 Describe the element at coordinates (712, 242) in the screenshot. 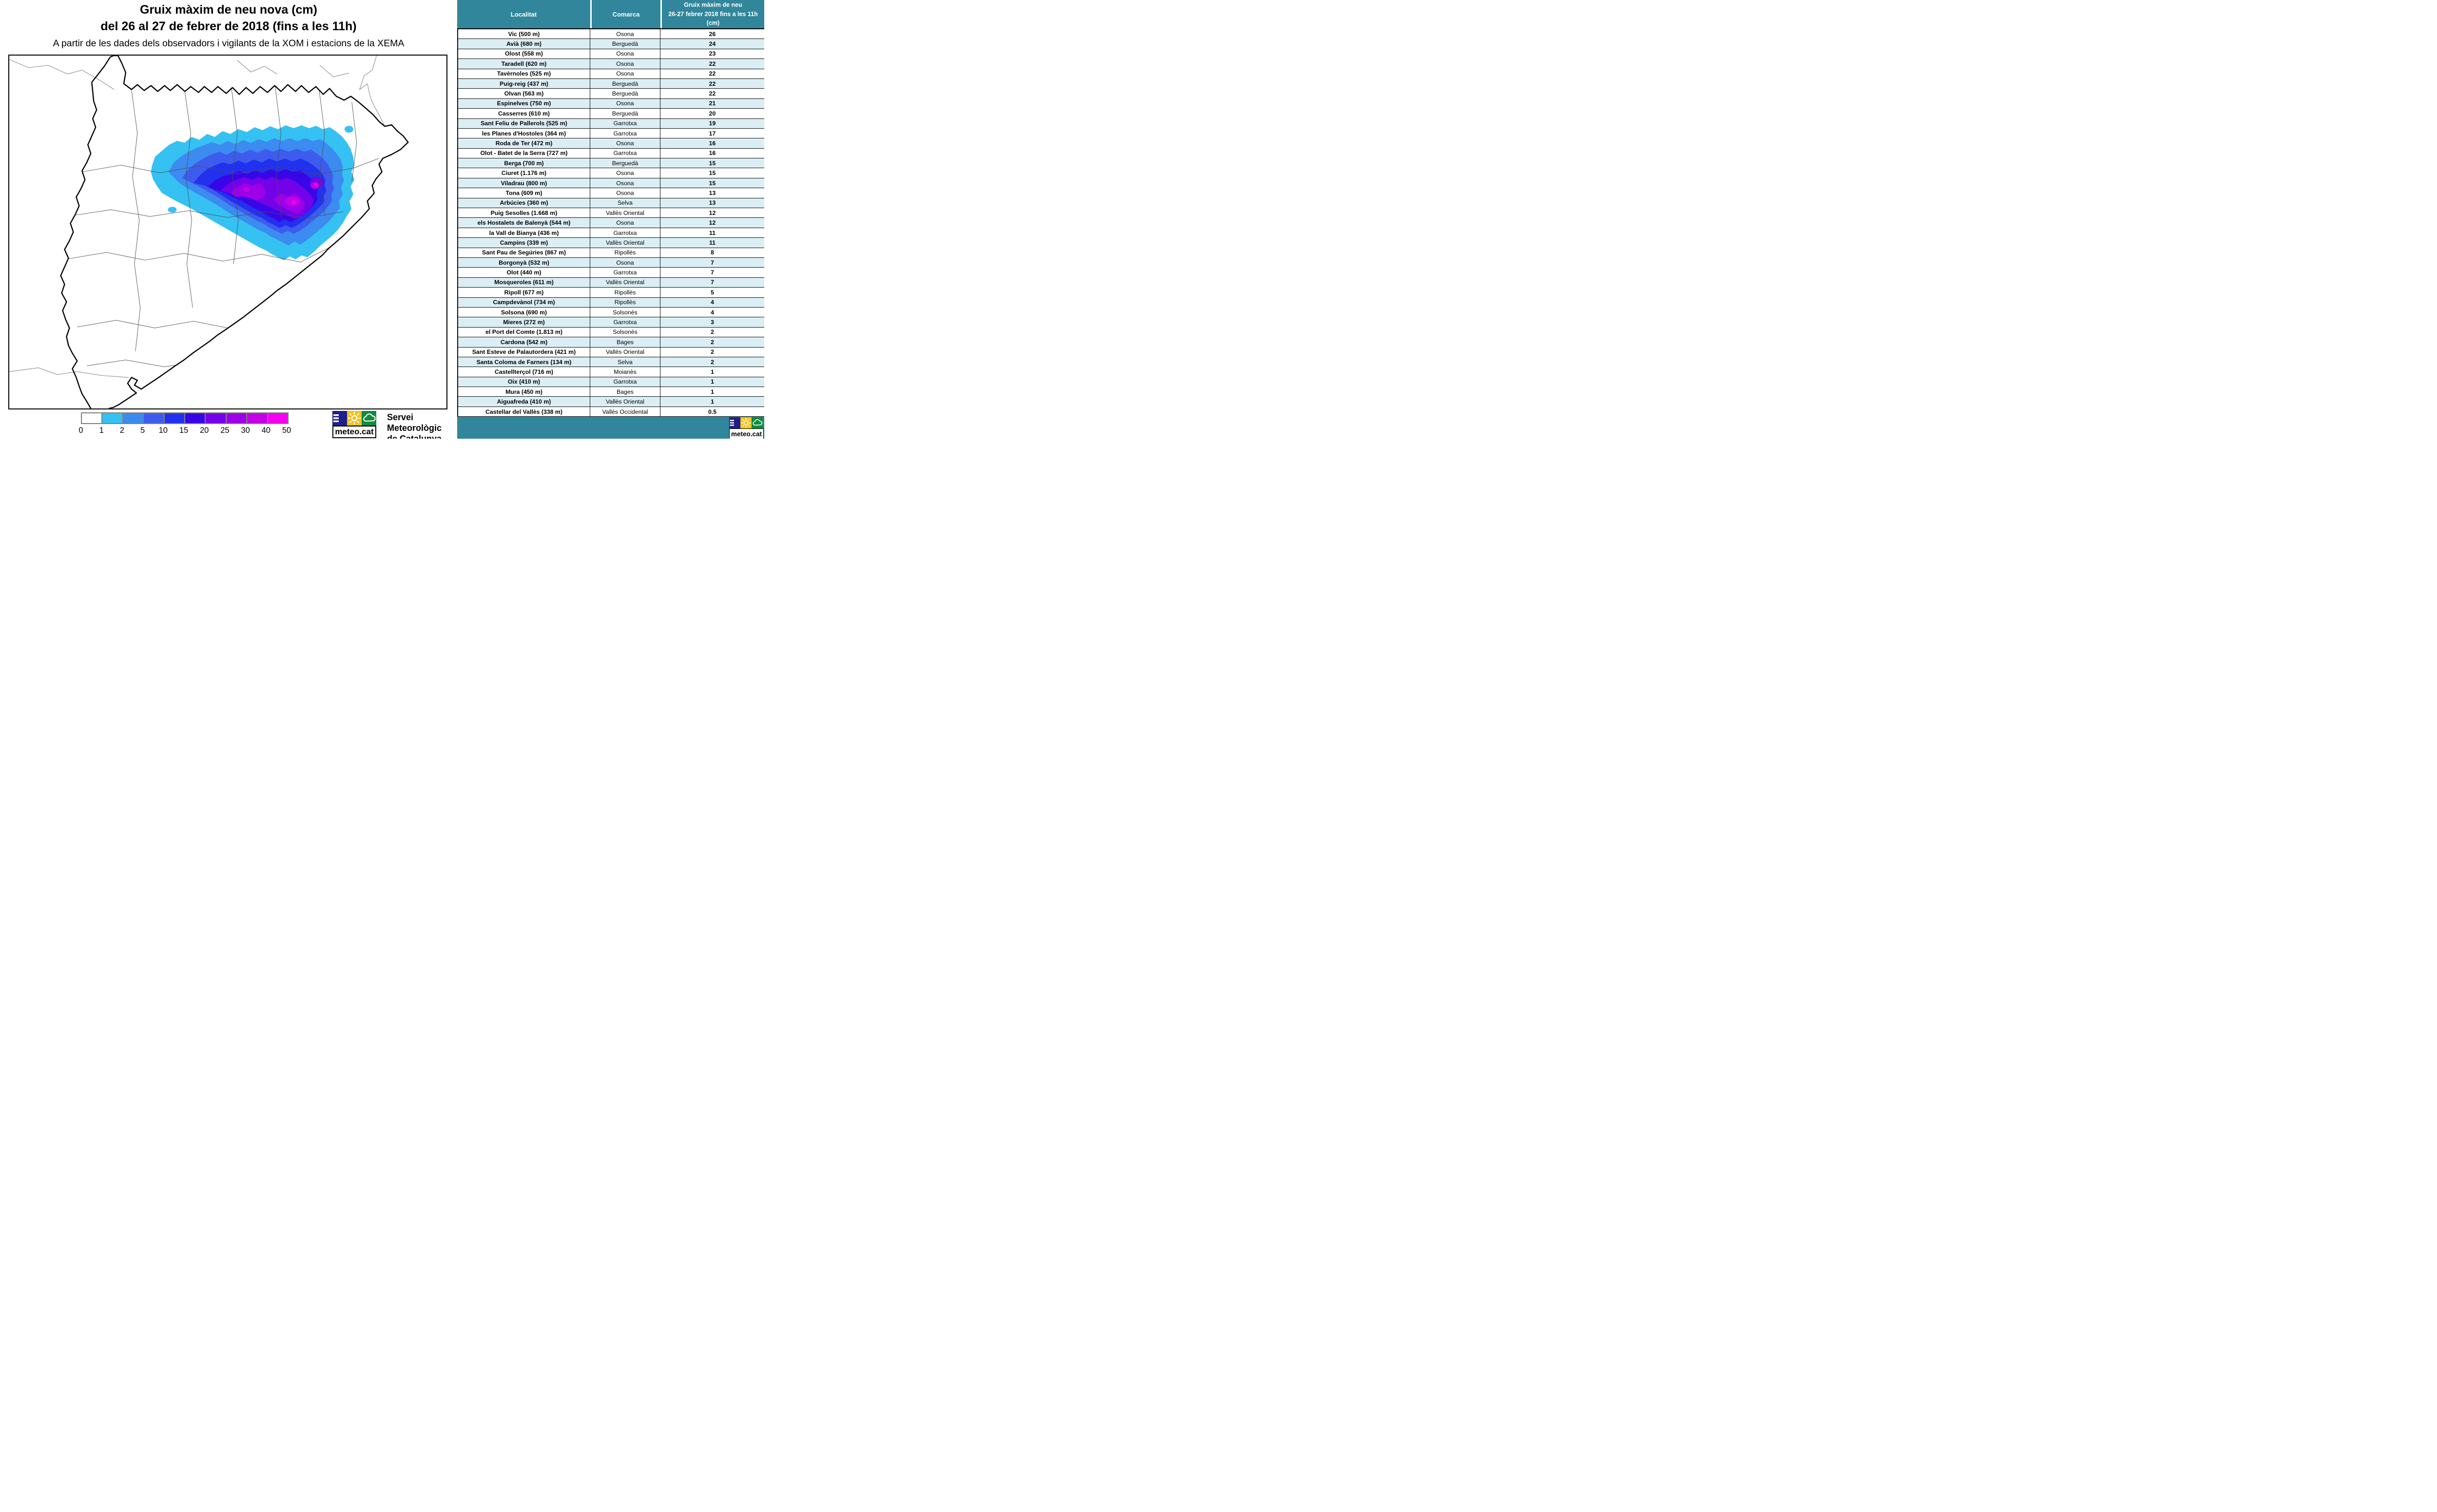

I see `cell-gruix: 11` at that location.